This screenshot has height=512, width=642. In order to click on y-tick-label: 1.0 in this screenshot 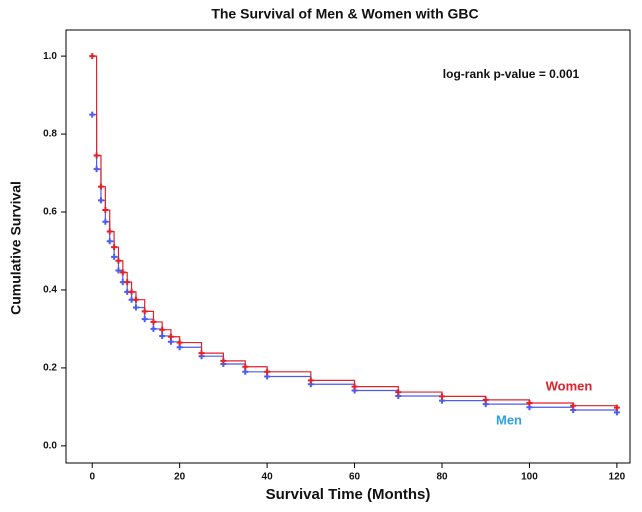, I will do `click(50, 56)`.